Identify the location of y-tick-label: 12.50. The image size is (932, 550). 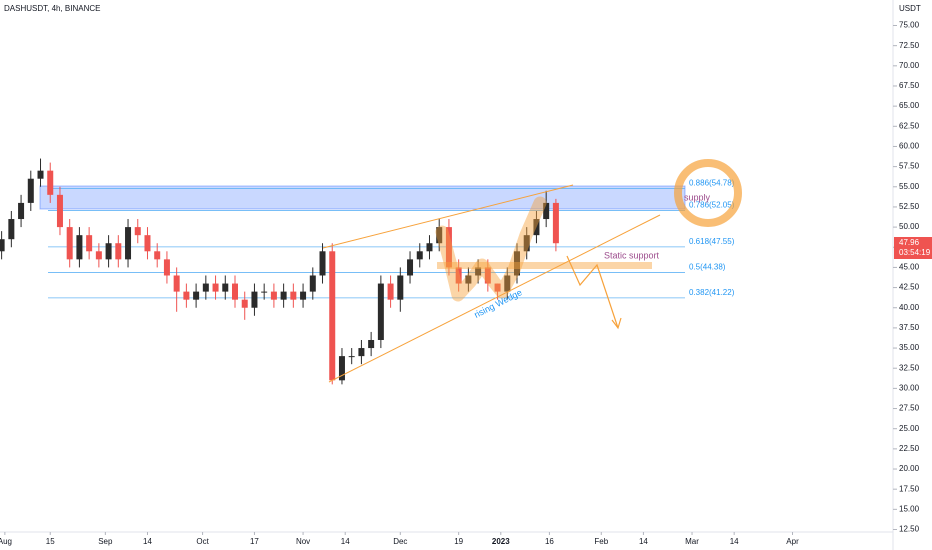
(909, 529).